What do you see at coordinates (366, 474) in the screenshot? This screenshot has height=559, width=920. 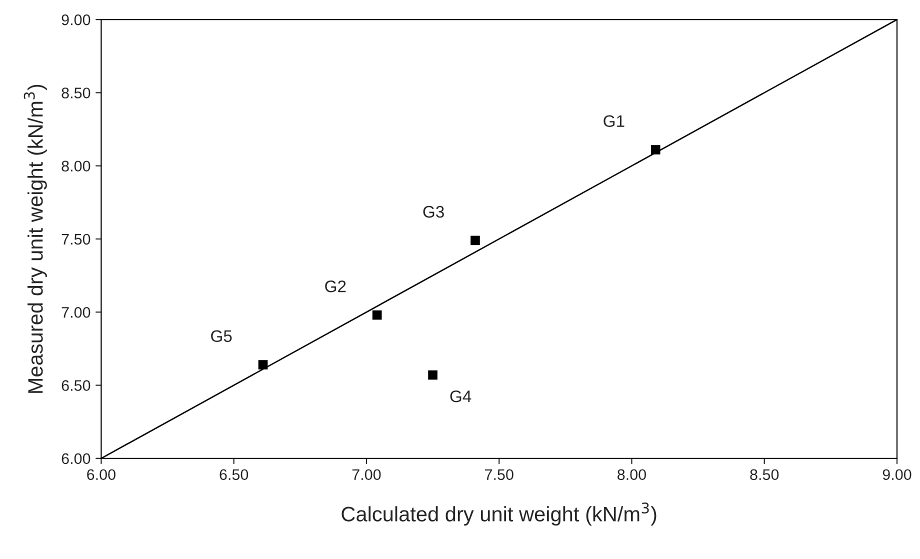 I see `x-tick-label: 7.00` at bounding box center [366, 474].